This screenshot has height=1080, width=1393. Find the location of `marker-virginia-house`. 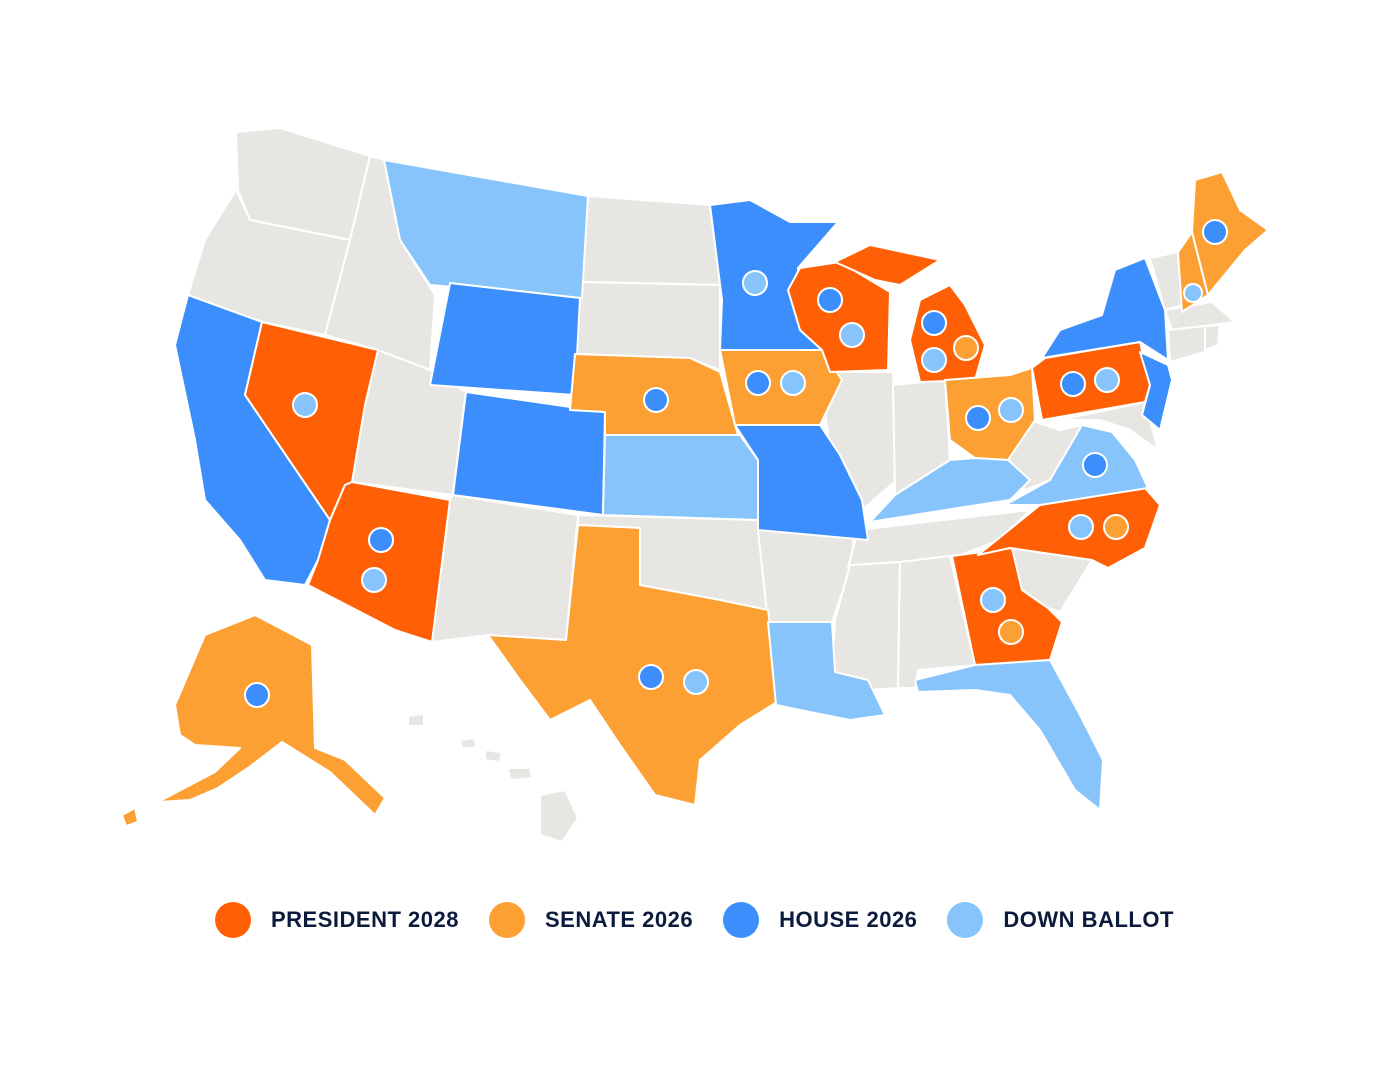

marker-virginia-house is located at coordinates (1095, 465).